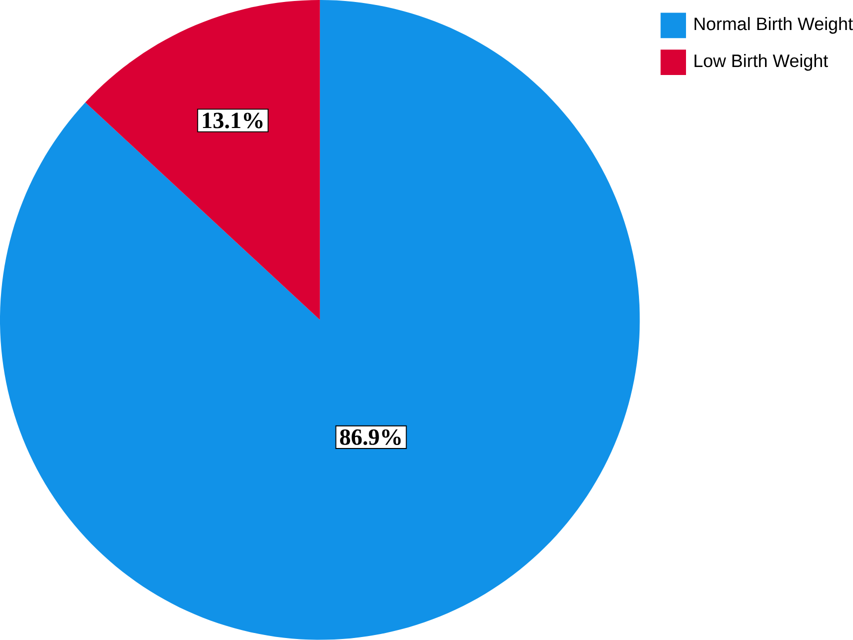 The height and width of the screenshot is (640, 853). What do you see at coordinates (232, 120) in the screenshot?
I see `data-label: 13.1%` at bounding box center [232, 120].